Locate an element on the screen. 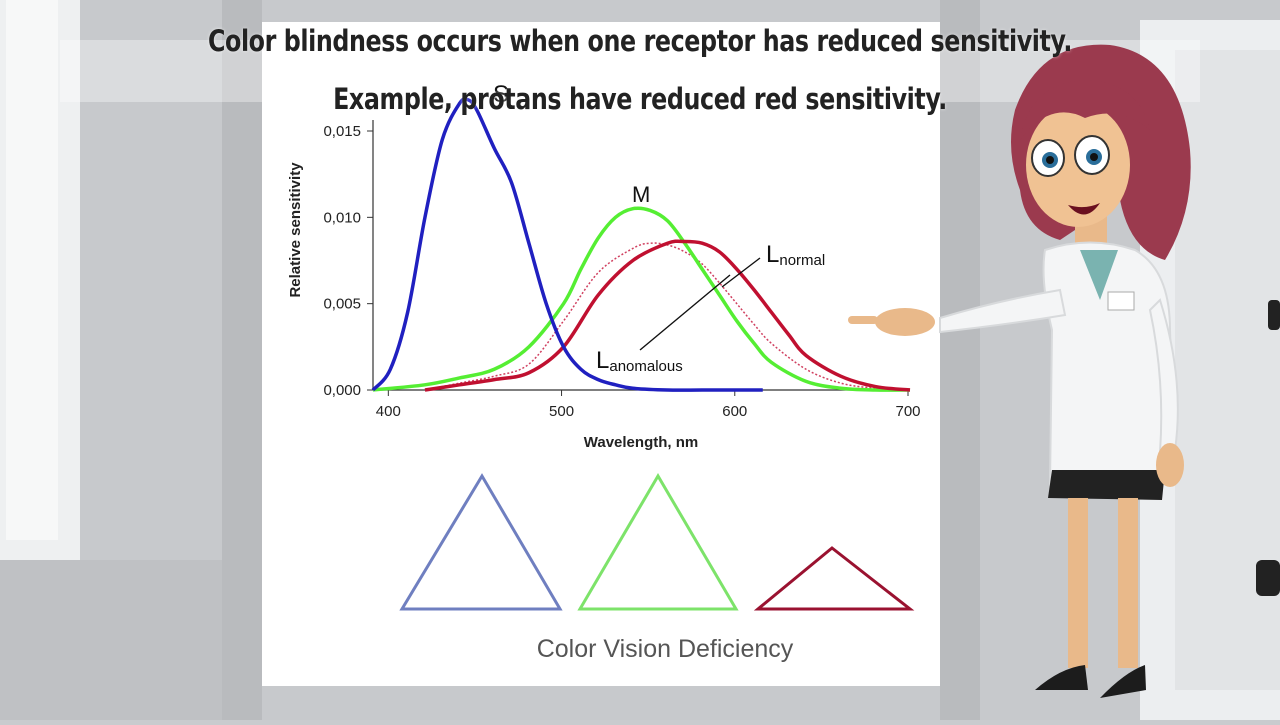 The height and width of the screenshot is (725, 1280). bangs is located at coordinates (1085, 110).